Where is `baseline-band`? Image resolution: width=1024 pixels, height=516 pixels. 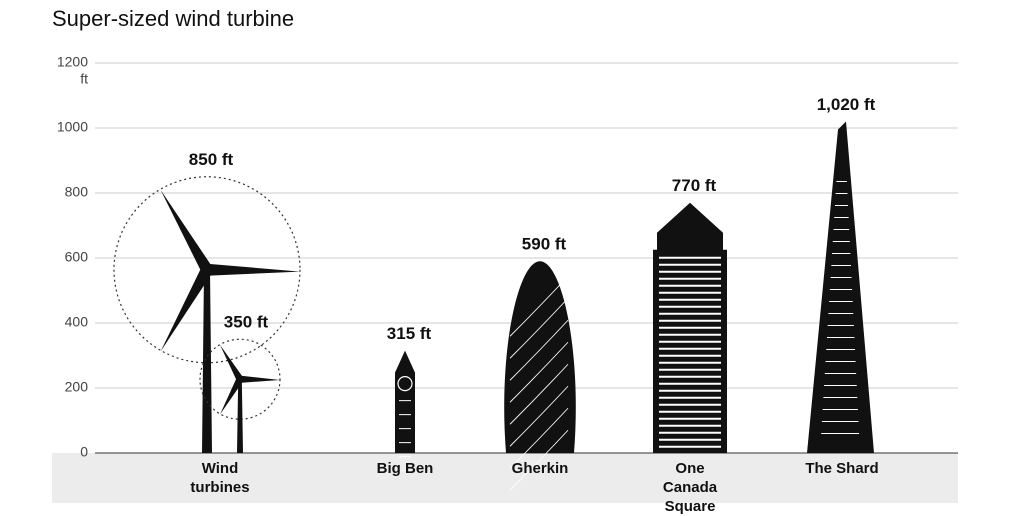 baseline-band is located at coordinates (505, 478).